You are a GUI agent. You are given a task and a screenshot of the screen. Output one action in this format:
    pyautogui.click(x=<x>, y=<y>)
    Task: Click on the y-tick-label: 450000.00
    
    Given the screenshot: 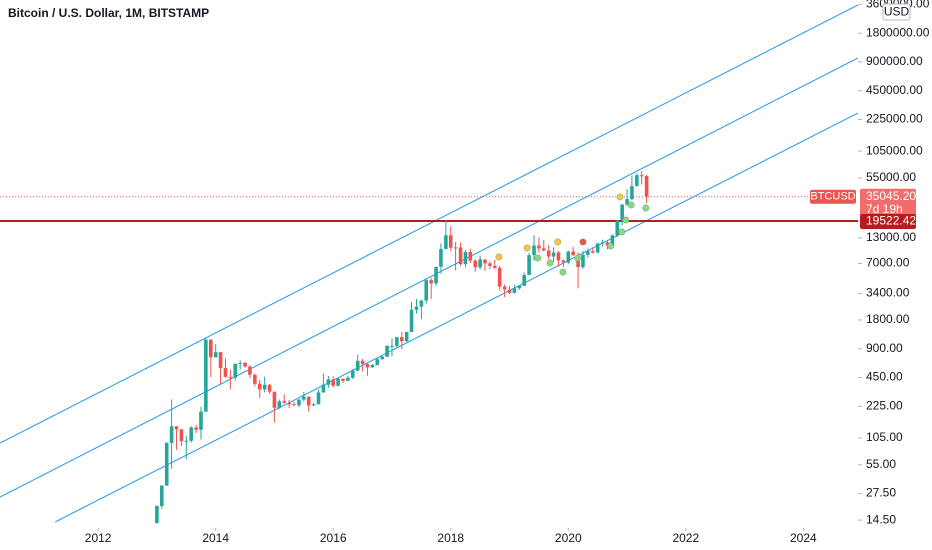 What is the action you would take?
    pyautogui.click(x=894, y=90)
    